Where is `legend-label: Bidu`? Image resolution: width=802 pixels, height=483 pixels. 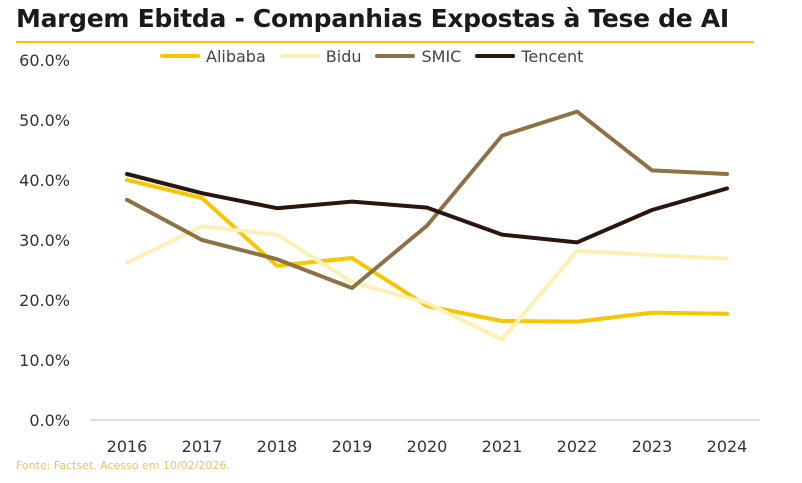
legend-label: Bidu is located at coordinates (343, 56).